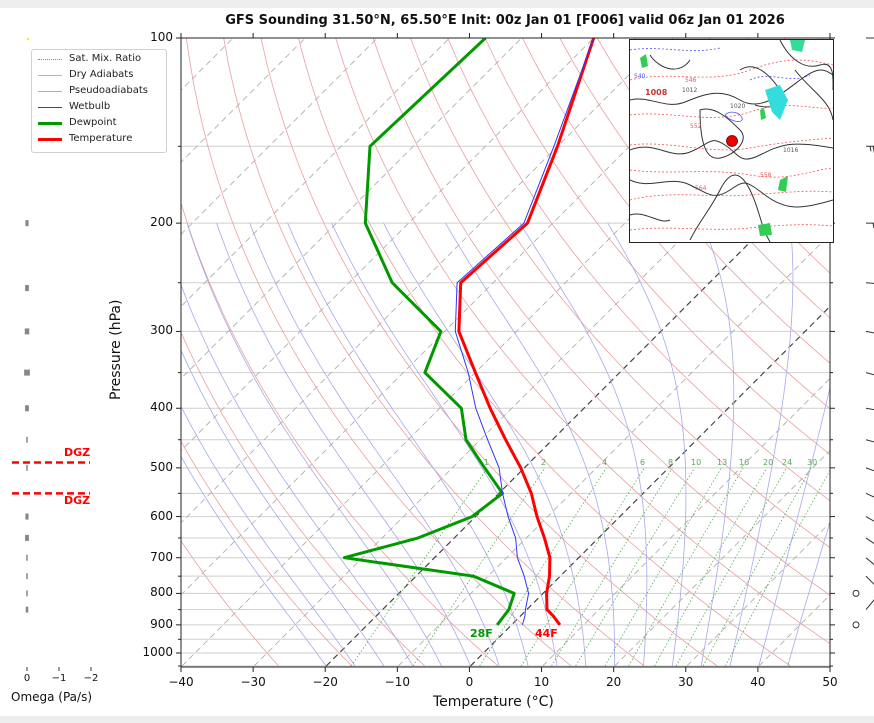 This screenshot has width=874, height=723. Describe the element at coordinates (873, 150) in the screenshot. I see `barb-full` at that location.